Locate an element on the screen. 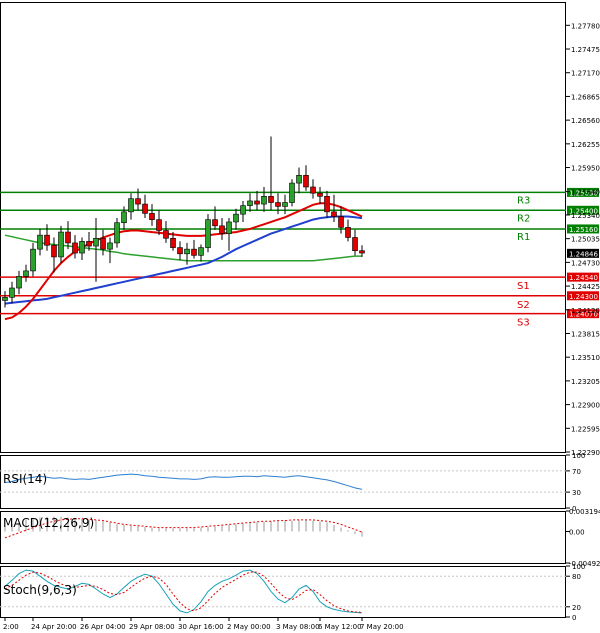  ma-green-line is located at coordinates (183, 248).